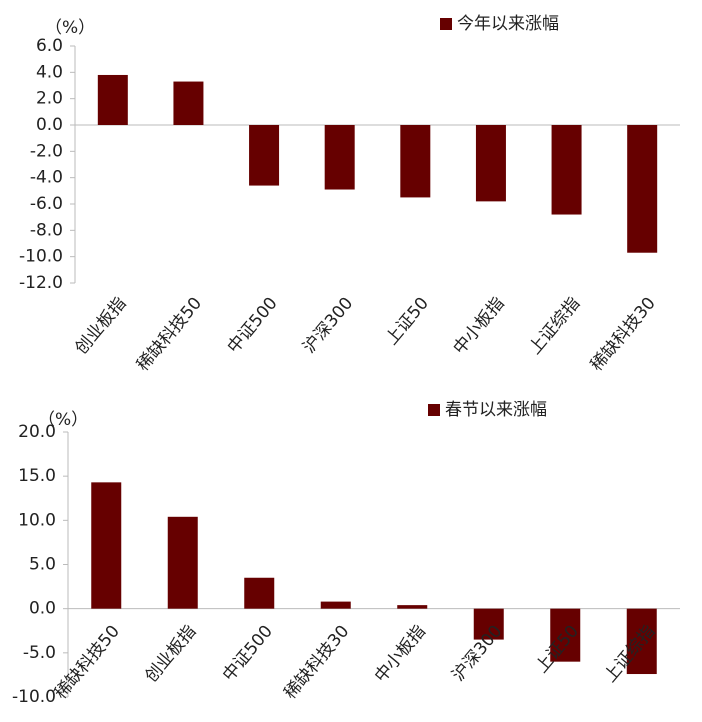  Describe the element at coordinates (46, 178) in the screenshot. I see `y-tick-label: -4.0` at that location.